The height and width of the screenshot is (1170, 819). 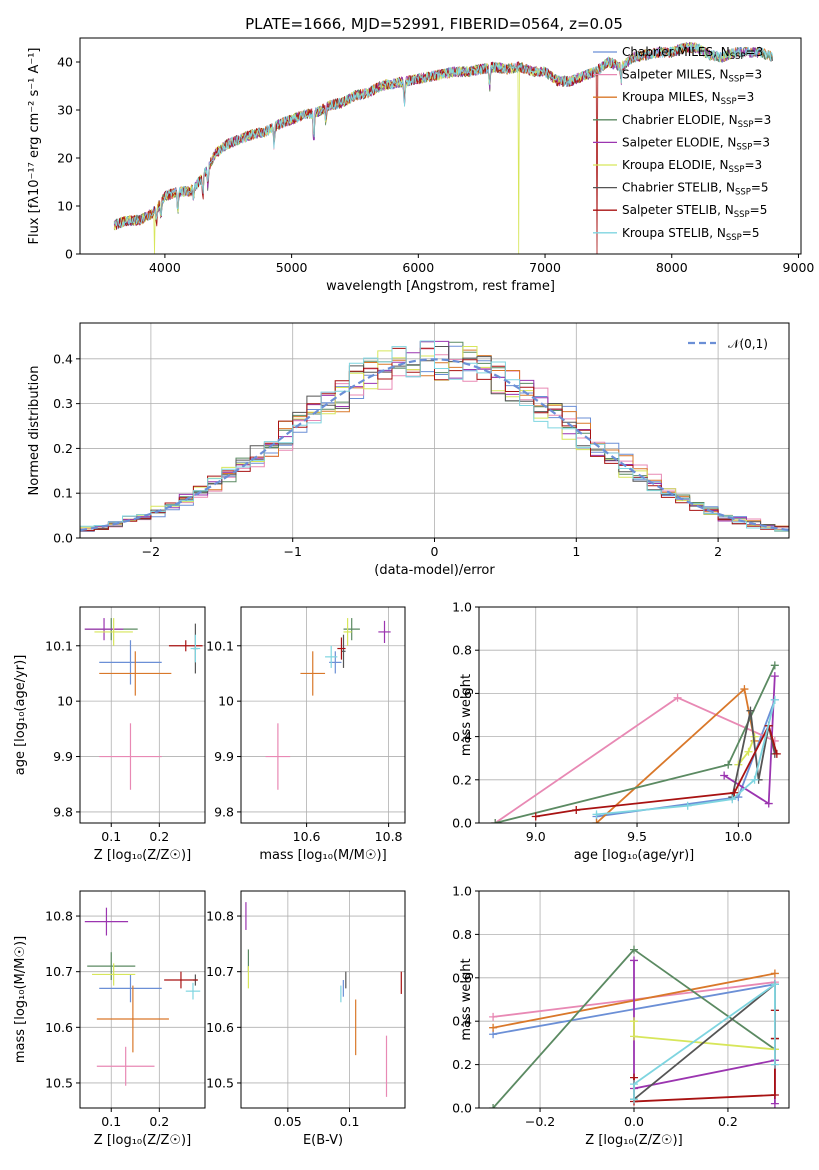 What do you see at coordinates (799, 267) in the screenshot?
I see `x-tick-label: 9000` at bounding box center [799, 267].